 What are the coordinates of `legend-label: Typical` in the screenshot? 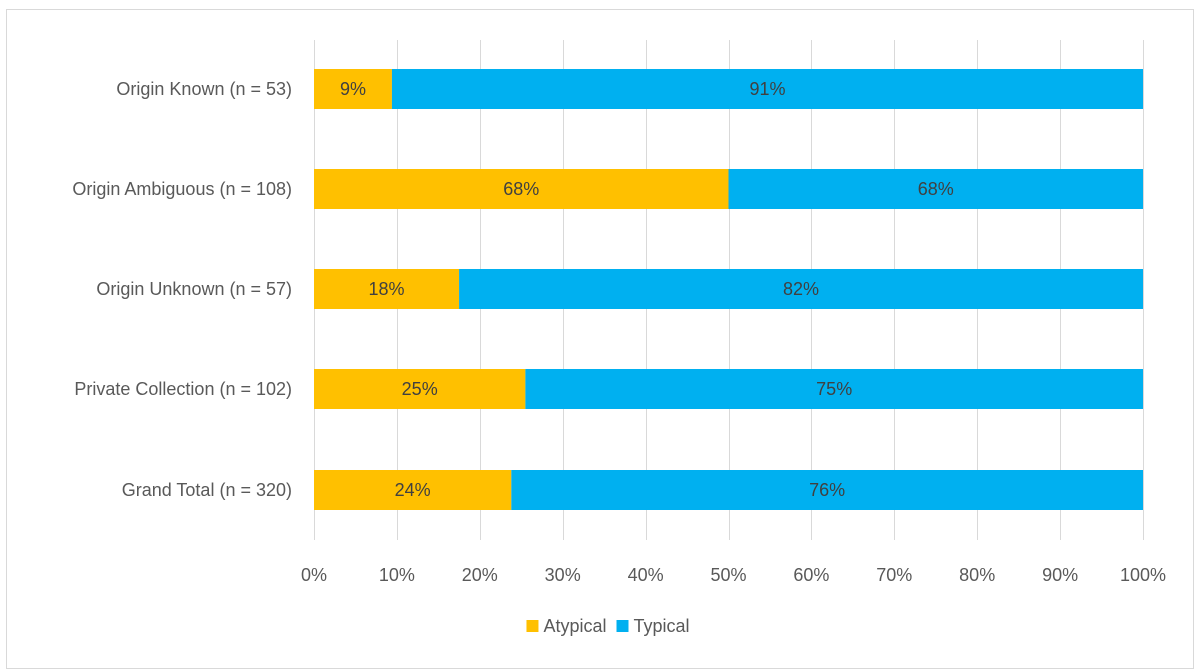 It's located at (662, 626).